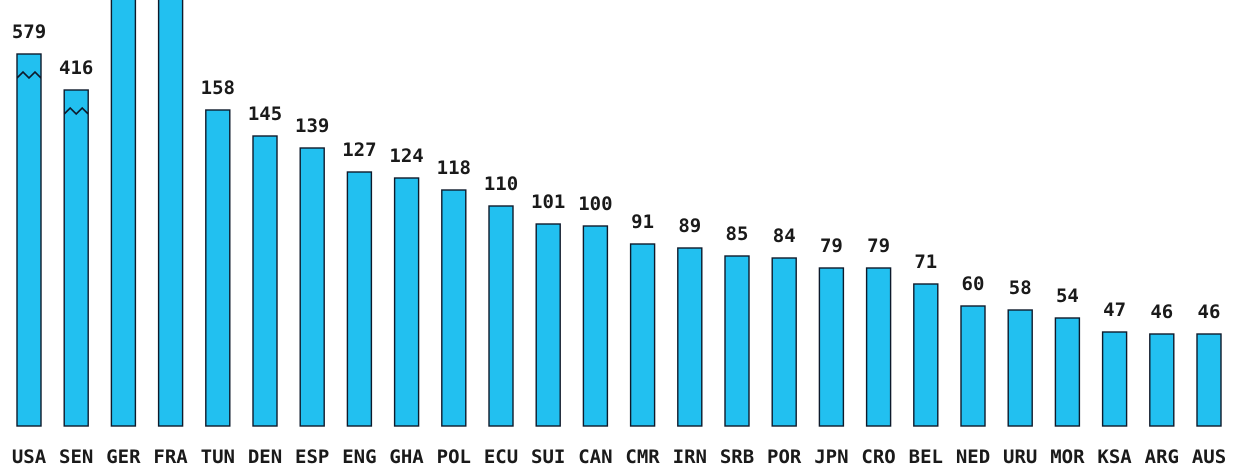 This screenshot has width=1234, height=472. I want to click on value-label-por: 84, so click(784, 236).